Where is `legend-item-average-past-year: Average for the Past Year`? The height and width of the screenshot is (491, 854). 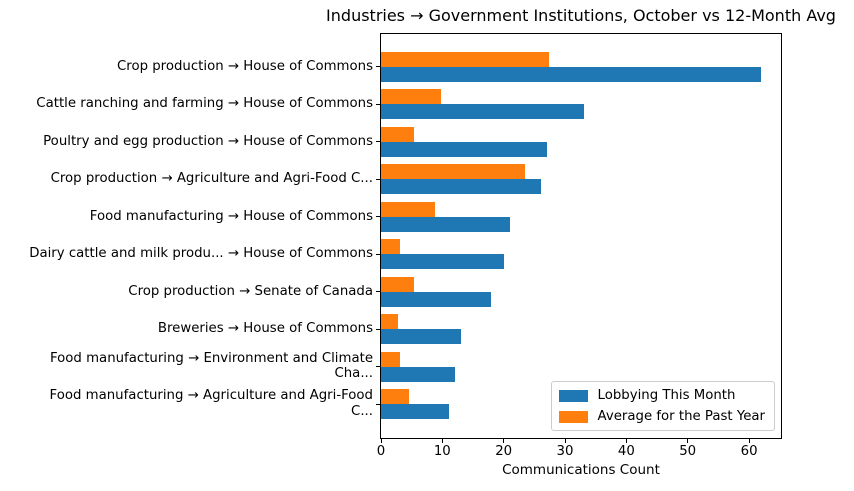
legend-item-average-past-year: Average for the Past Year is located at coordinates (661, 416).